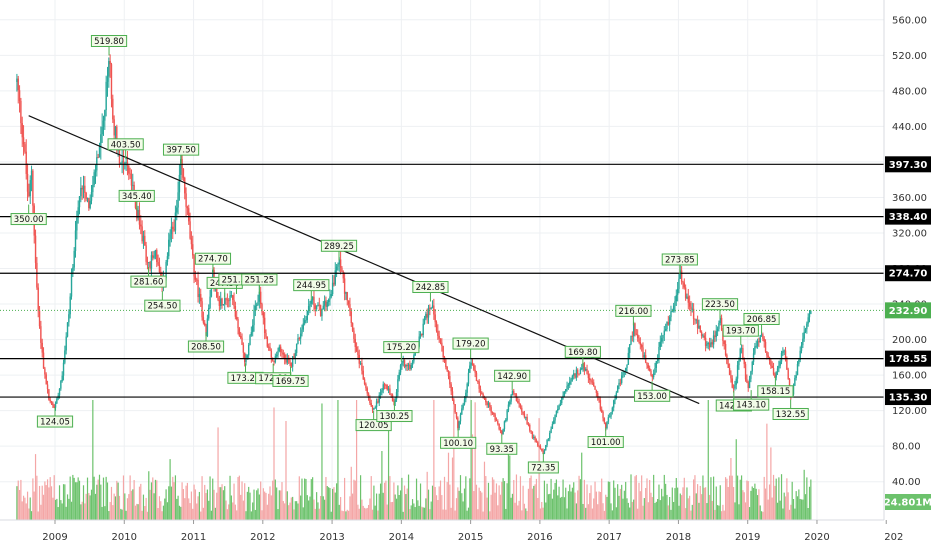  What do you see at coordinates (55, 417) in the screenshot?
I see `annotation: 124.05` at bounding box center [55, 417].